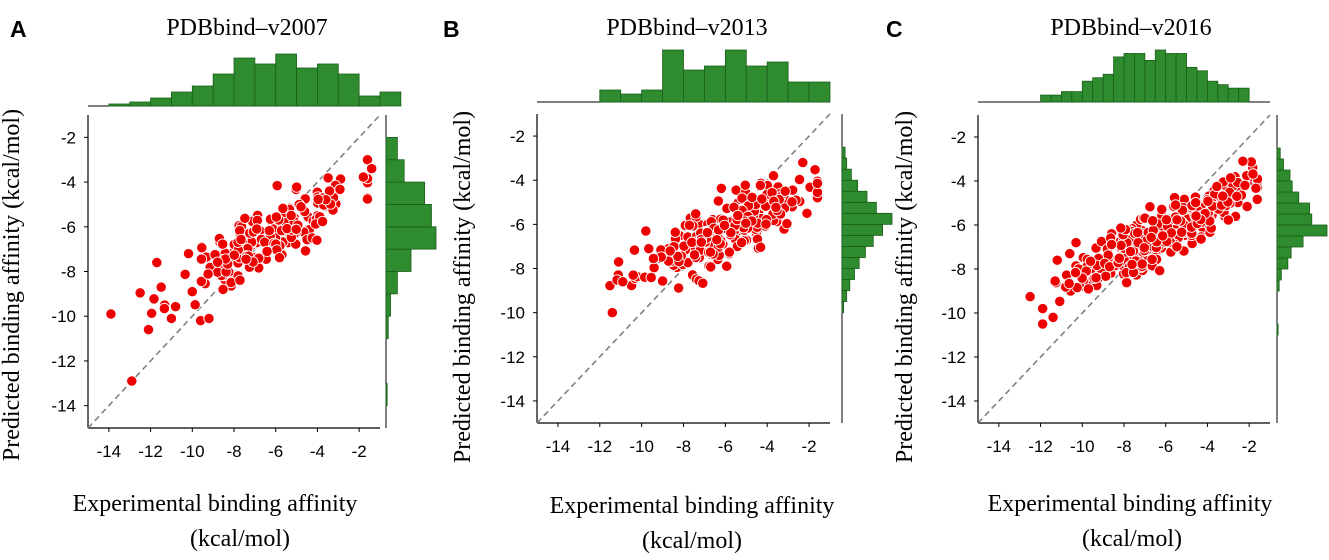  Describe the element at coordinates (215, 504) in the screenshot. I see `panel-a-x-axis-label-line1: Experimental binding affinity` at that location.